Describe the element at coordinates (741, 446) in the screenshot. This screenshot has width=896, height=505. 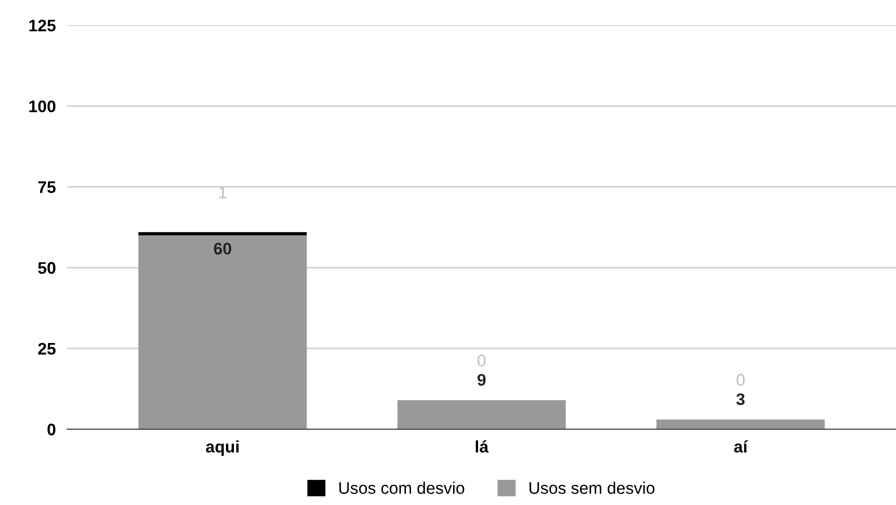
I see `x-tick-label: aí` at that location.